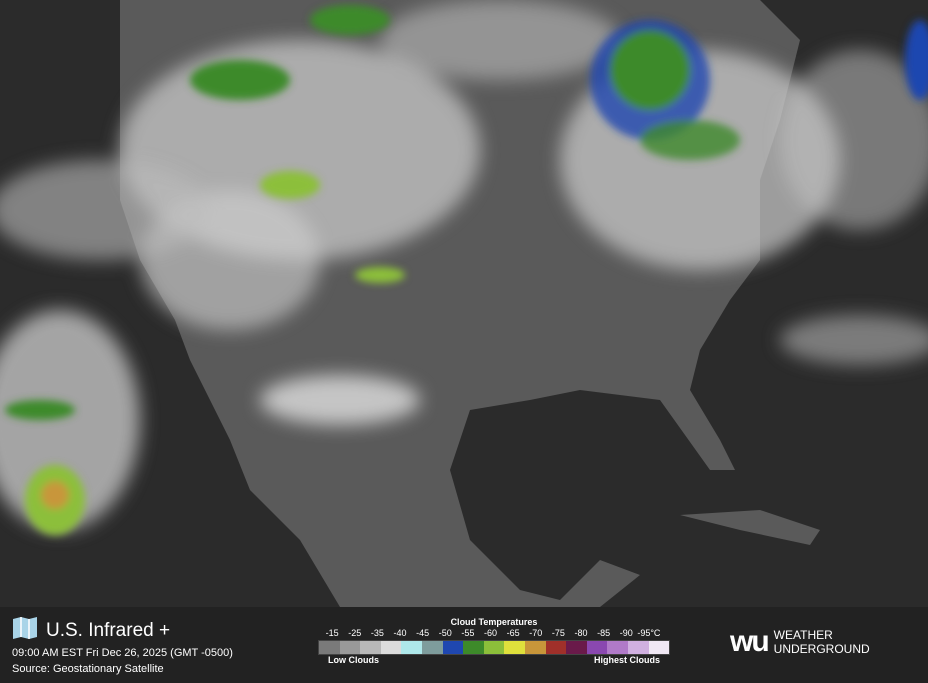 This screenshot has width=928, height=683. Describe the element at coordinates (821, 649) in the screenshot. I see `brand-line2: UNDERGROUND` at that location.